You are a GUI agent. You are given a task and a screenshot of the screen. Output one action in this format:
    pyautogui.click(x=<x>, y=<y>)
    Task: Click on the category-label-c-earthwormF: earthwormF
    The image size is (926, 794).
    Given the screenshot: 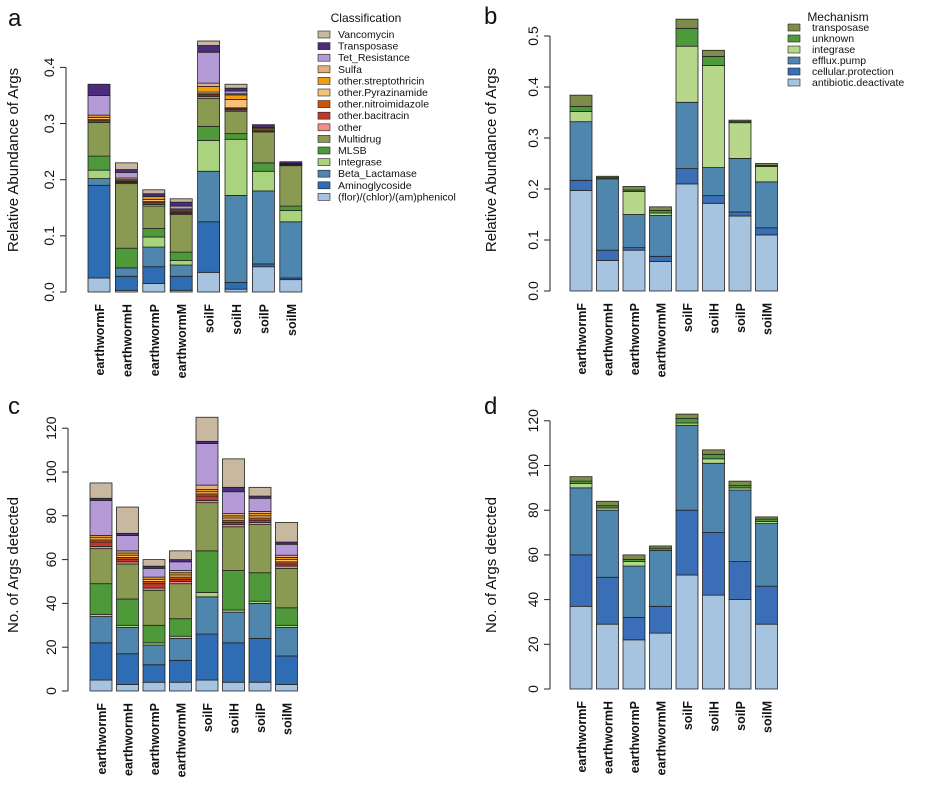 What is the action you would take?
    pyautogui.click(x=102, y=739)
    